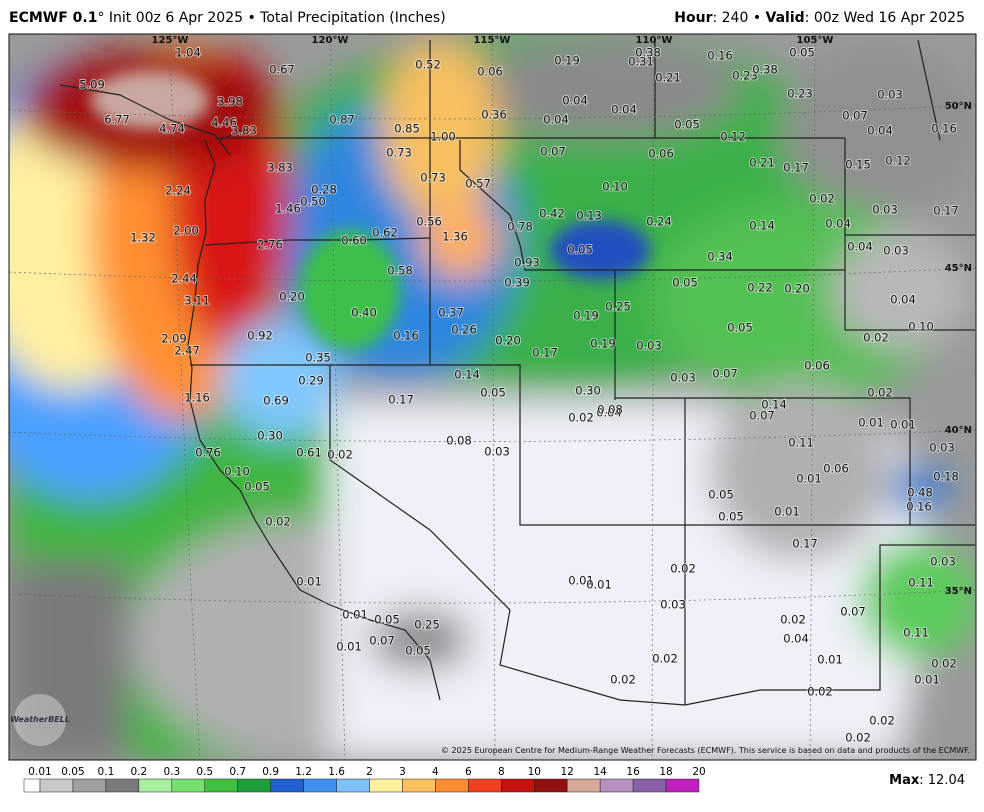 The image size is (984, 812). I want to click on colorbar-label: 0.2, so click(138, 772).